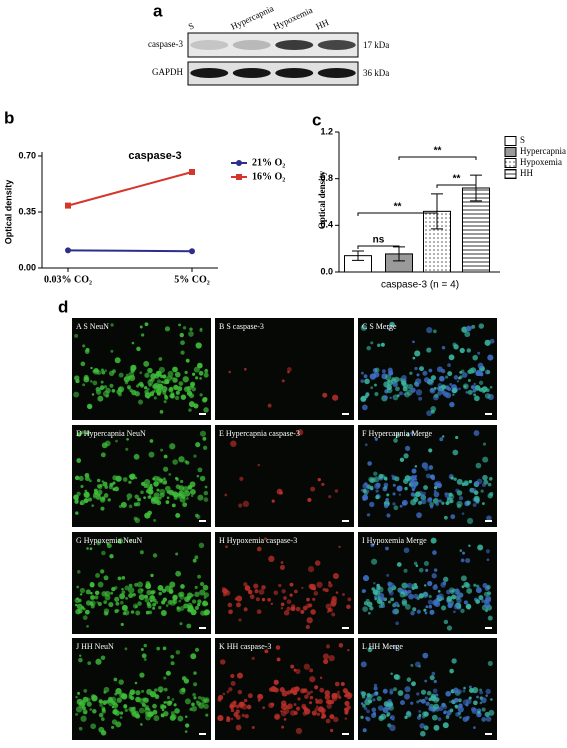 Image resolution: width=567 pixels, height=748 pixels. Describe the element at coordinates (111, 433) in the screenshot. I see `image-label: D Hypercapnia NeuN` at that location.